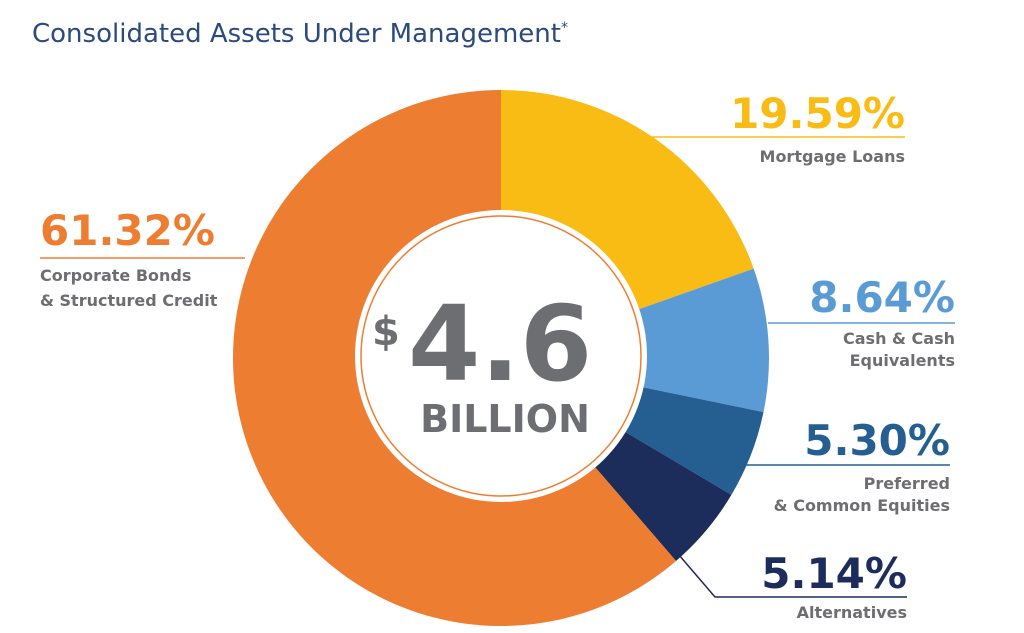  What do you see at coordinates (907, 483) in the screenshot?
I see `category-label-preferred: Preferred` at bounding box center [907, 483].